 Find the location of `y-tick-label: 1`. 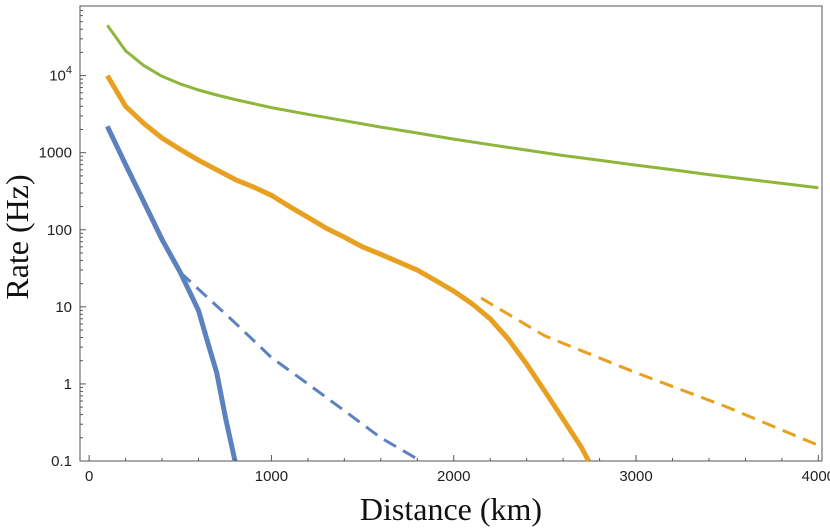

y-tick-label: 1 is located at coordinates (68, 384).